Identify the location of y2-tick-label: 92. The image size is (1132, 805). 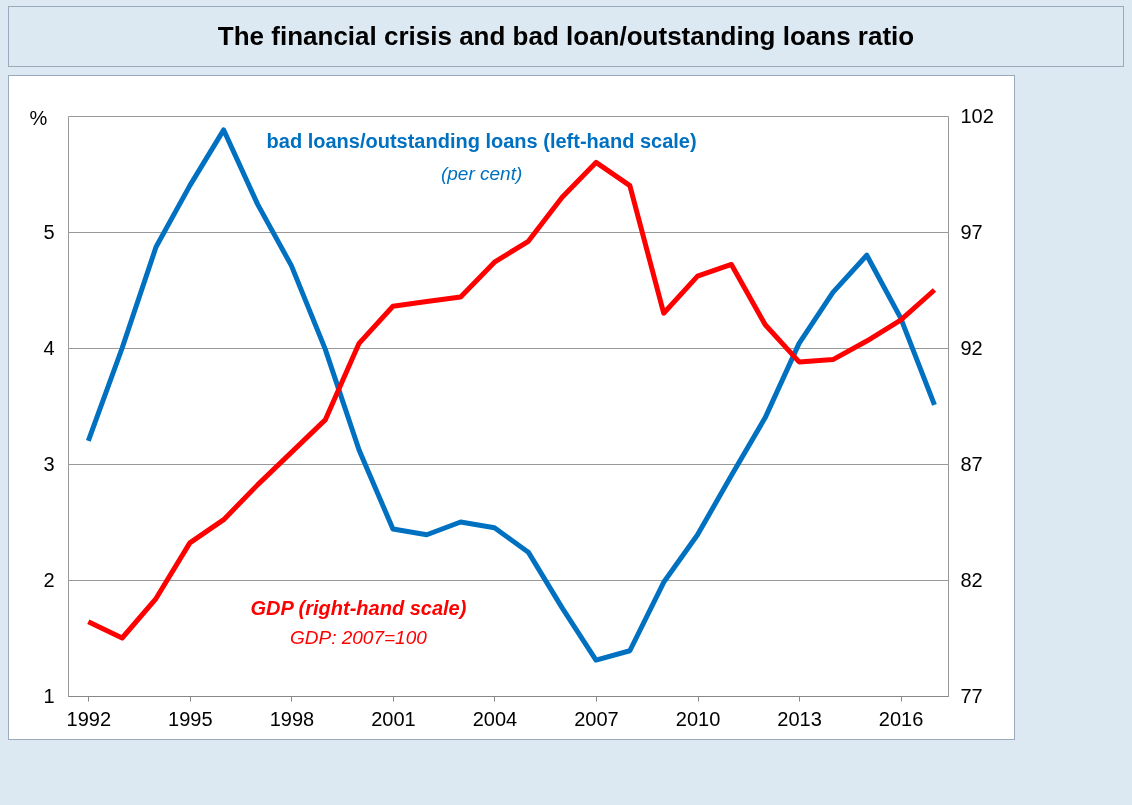
(971, 347).